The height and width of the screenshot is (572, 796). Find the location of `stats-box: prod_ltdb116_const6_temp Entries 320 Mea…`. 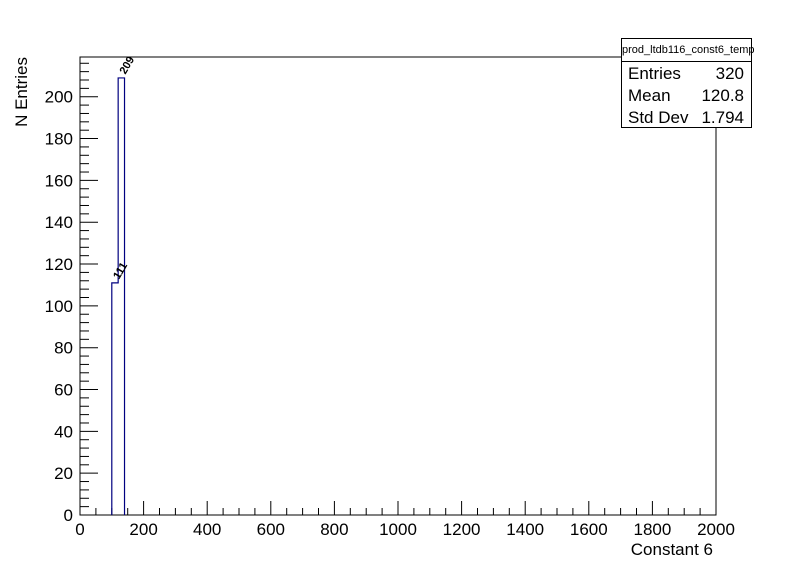

stats-box: prod_ltdb116_const6_temp Entries 320 Mea… is located at coordinates (688, 83).